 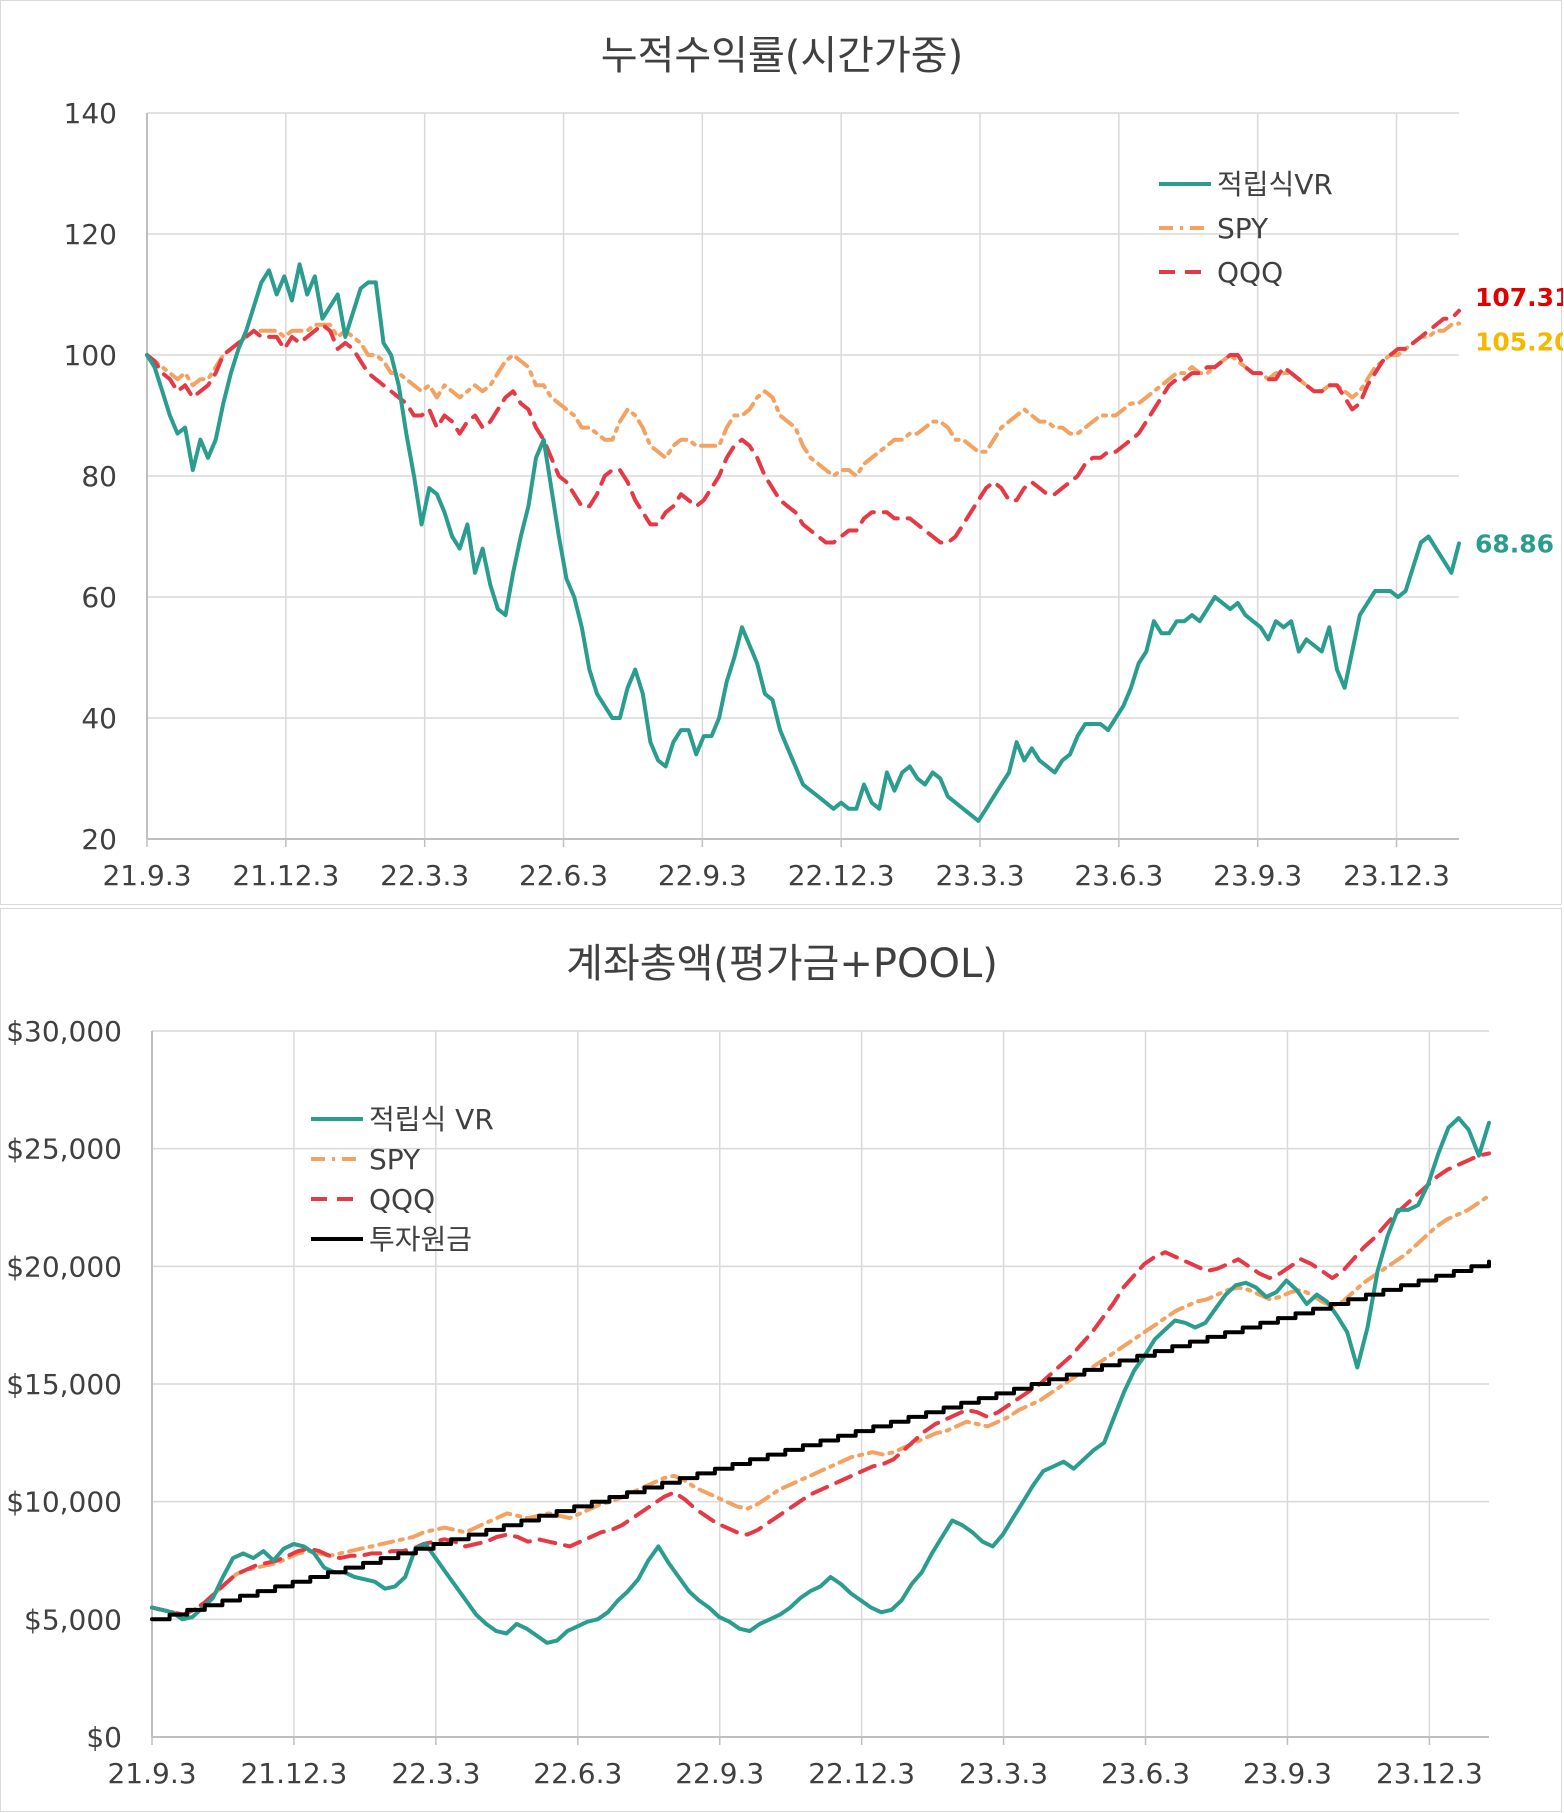 What do you see at coordinates (99, 476) in the screenshot?
I see `y-tick-label: 80` at bounding box center [99, 476].